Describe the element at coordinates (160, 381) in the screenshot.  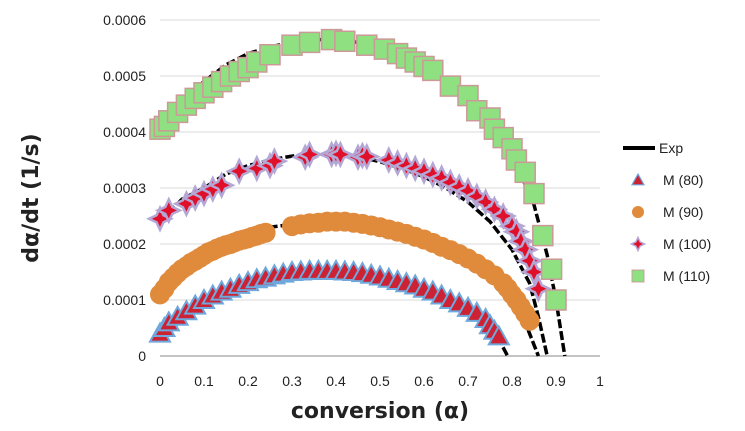
I see `x-tick-label: 0` at that location.